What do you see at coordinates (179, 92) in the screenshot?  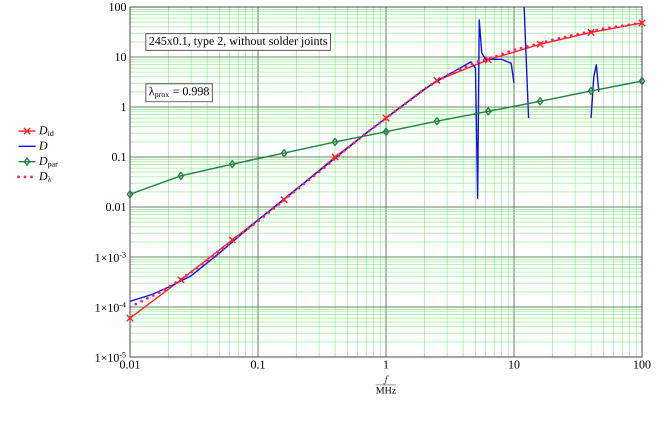 I see `annotation: λ$_{prox}$ = 0.998` at bounding box center [179, 92].